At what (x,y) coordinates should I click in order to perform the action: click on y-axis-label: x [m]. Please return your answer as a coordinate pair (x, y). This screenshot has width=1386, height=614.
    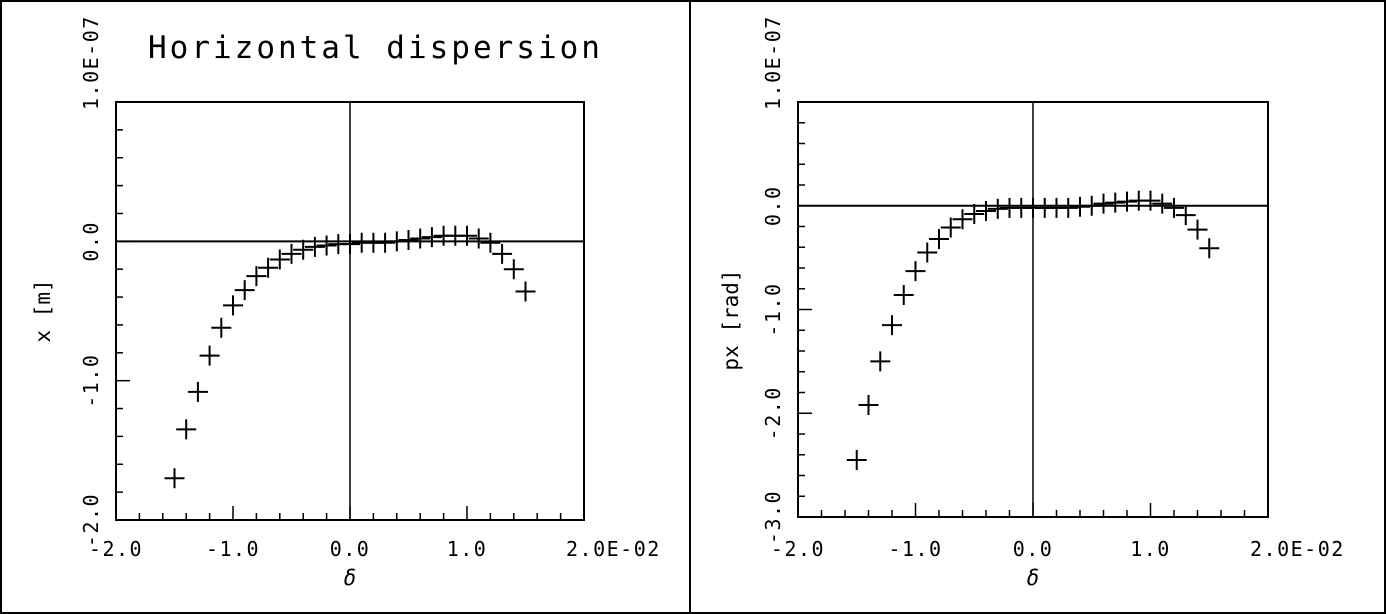
    Looking at the image, I should click on (43, 310).